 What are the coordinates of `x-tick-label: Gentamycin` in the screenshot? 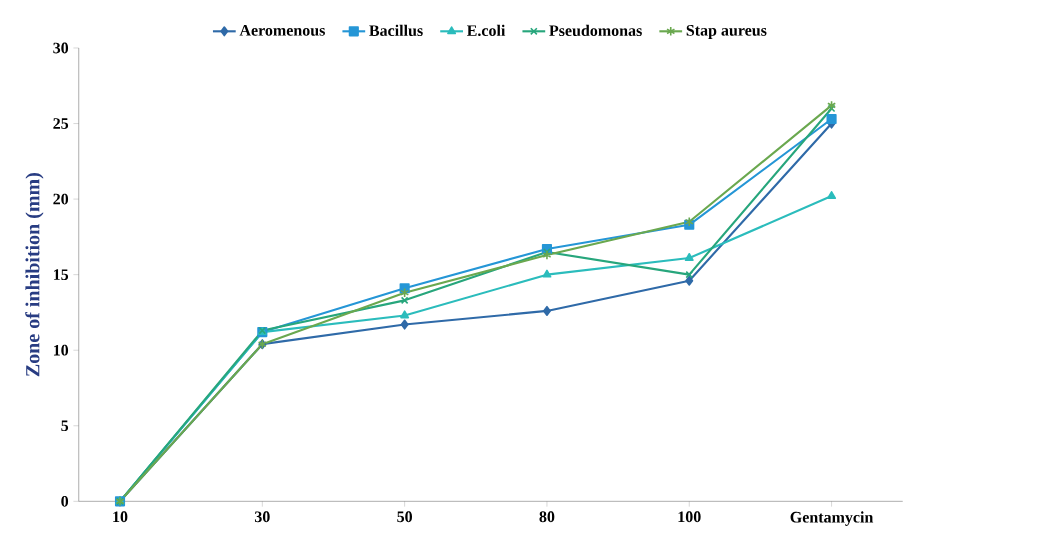 It's located at (832, 518).